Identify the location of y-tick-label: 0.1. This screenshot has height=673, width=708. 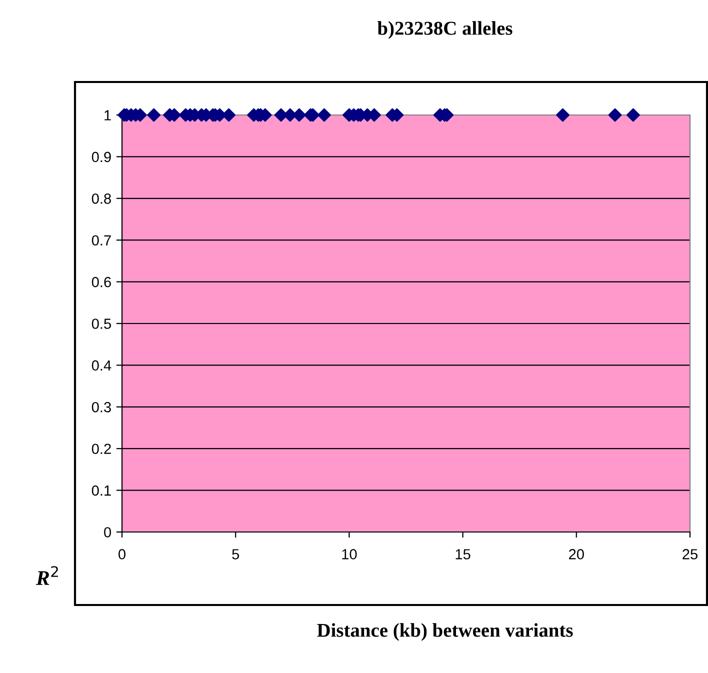
(101, 490).